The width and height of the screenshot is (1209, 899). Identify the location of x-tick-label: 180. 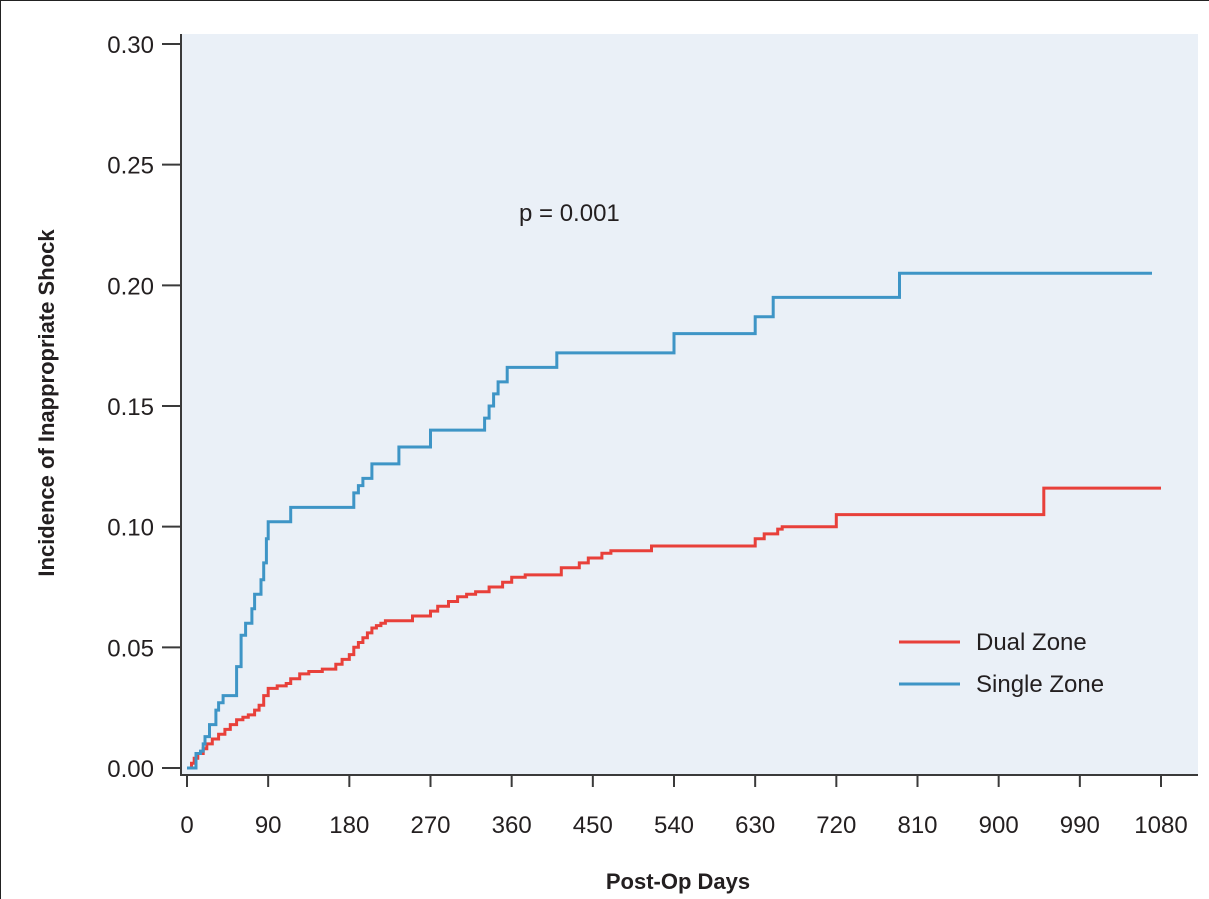
(349, 825).